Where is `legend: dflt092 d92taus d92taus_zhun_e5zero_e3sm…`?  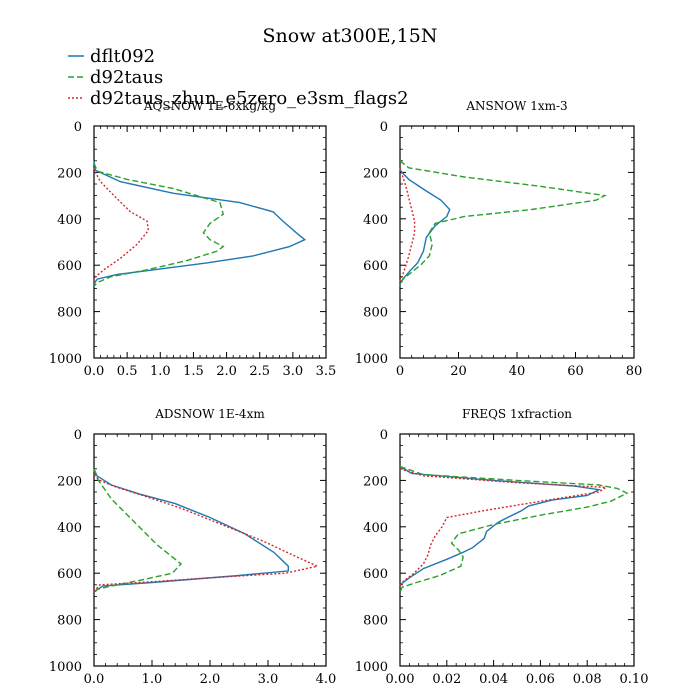 legend: dflt092 d92taus d92taus_zhun_e5zero_e3sm… is located at coordinates (238, 77).